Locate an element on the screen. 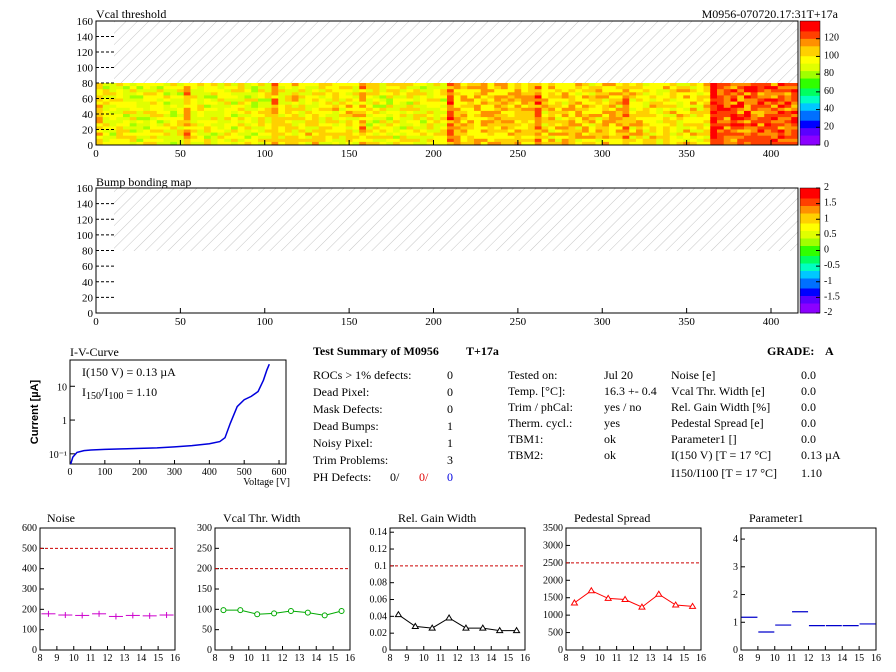 This screenshot has height=672, width=896. y-tick-label: 200 is located at coordinates (29, 609).